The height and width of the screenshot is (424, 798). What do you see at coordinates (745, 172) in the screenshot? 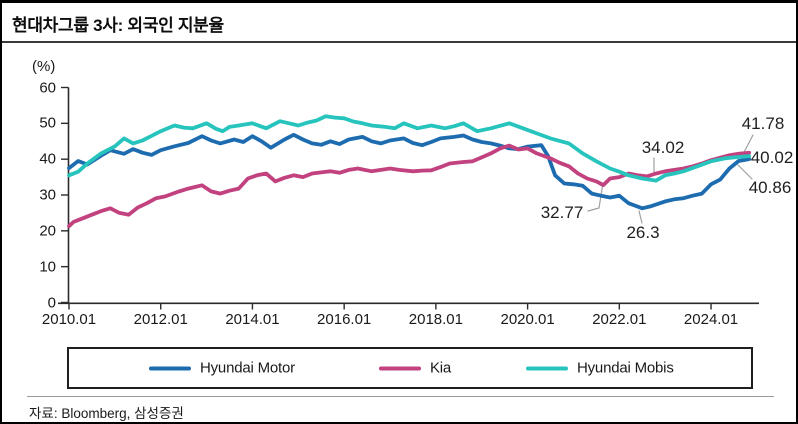
I see `annotation-leader-40.86` at bounding box center [745, 172].